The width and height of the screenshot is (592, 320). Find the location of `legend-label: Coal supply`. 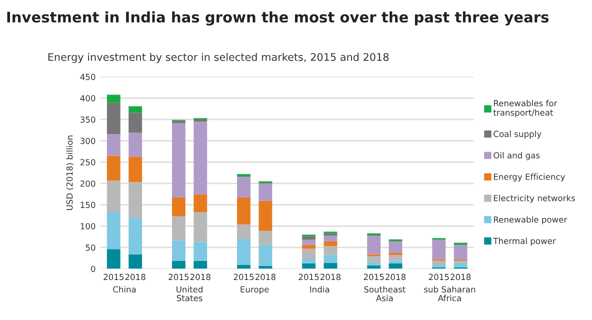

legend-label: Coal supply is located at coordinates (518, 134).